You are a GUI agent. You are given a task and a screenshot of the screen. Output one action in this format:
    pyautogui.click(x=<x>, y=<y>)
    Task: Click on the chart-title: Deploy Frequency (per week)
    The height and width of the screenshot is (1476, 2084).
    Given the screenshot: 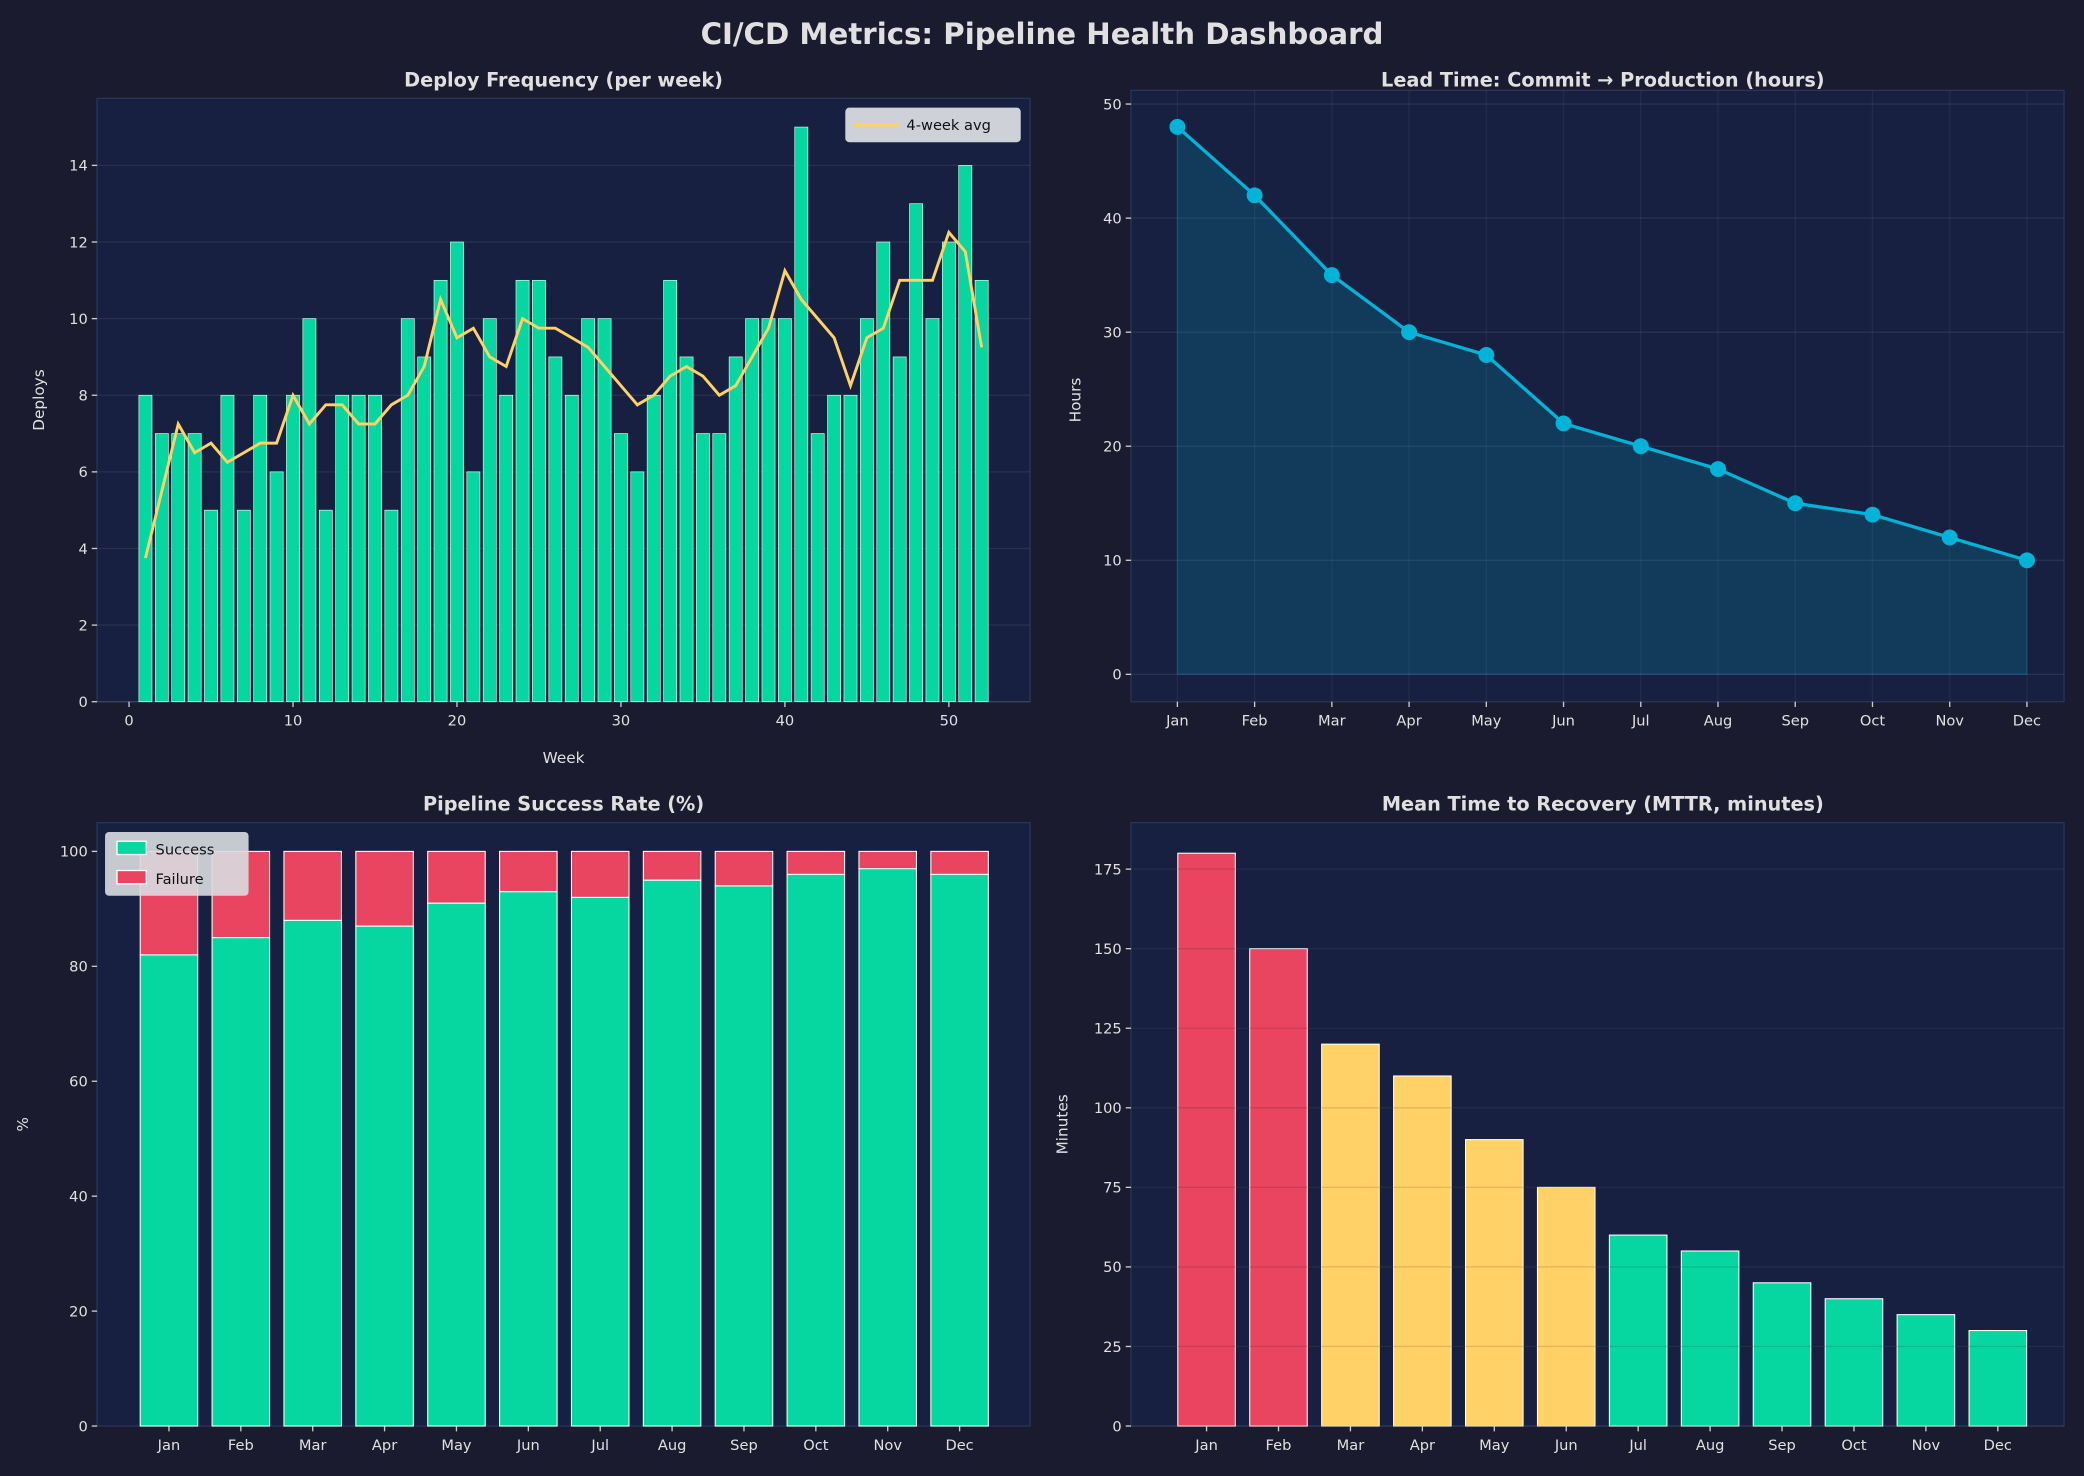 What is the action you would take?
    pyautogui.click(x=563, y=79)
    